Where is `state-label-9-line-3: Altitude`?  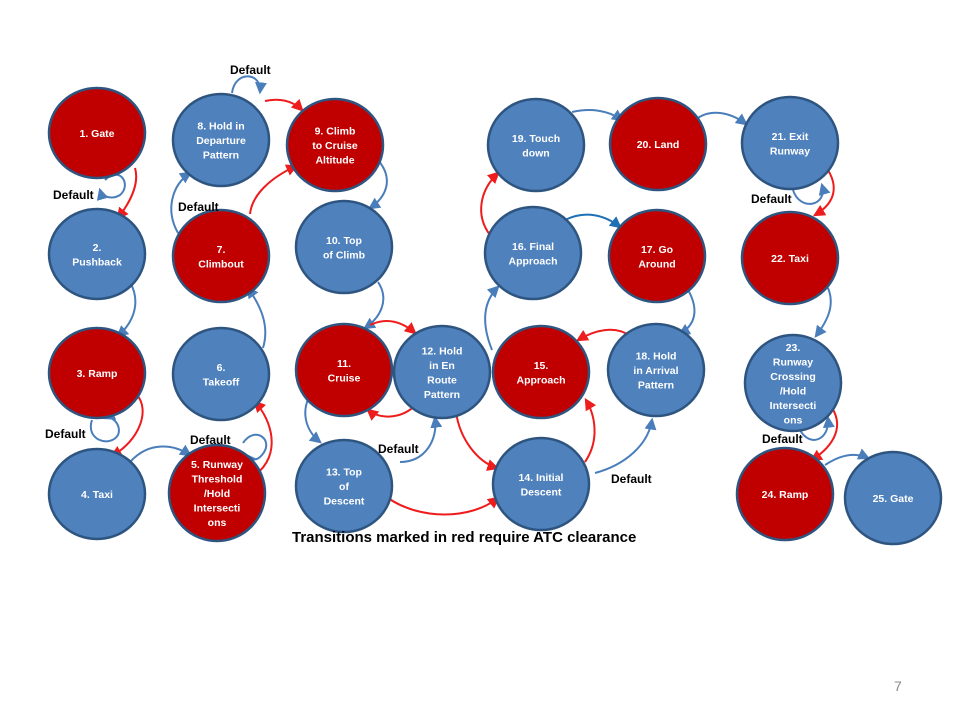 state-label-9-line-3: Altitude is located at coordinates (334, 161).